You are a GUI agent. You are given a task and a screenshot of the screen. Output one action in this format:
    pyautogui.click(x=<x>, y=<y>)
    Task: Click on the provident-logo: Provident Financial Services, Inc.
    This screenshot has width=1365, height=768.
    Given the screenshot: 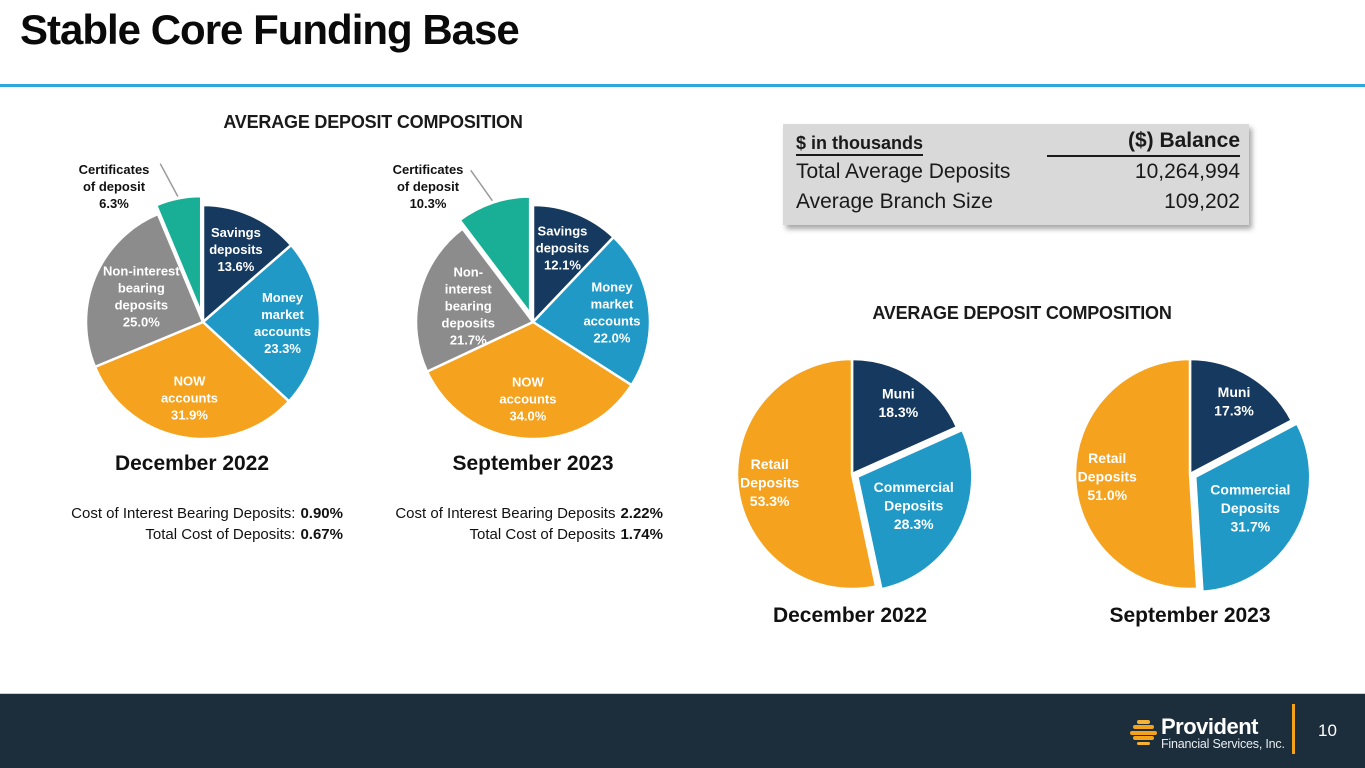 What is the action you would take?
    pyautogui.click(x=1207, y=733)
    